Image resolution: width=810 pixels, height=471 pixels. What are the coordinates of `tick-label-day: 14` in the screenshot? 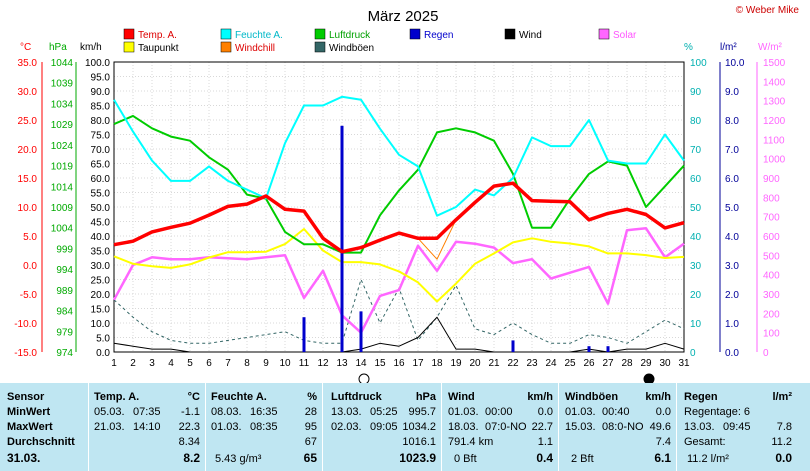 It's located at (361, 363).